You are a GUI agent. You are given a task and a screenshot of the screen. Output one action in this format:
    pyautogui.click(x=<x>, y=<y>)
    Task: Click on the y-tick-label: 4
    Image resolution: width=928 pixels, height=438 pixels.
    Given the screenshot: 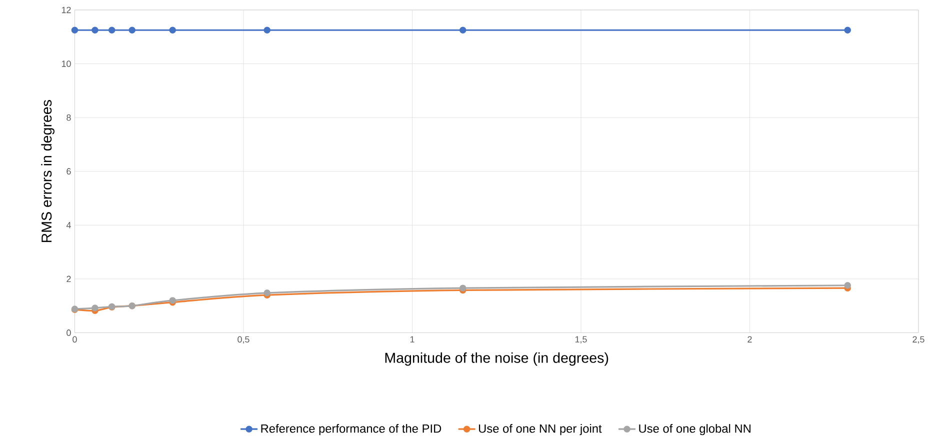 What is the action you would take?
    pyautogui.click(x=68, y=225)
    